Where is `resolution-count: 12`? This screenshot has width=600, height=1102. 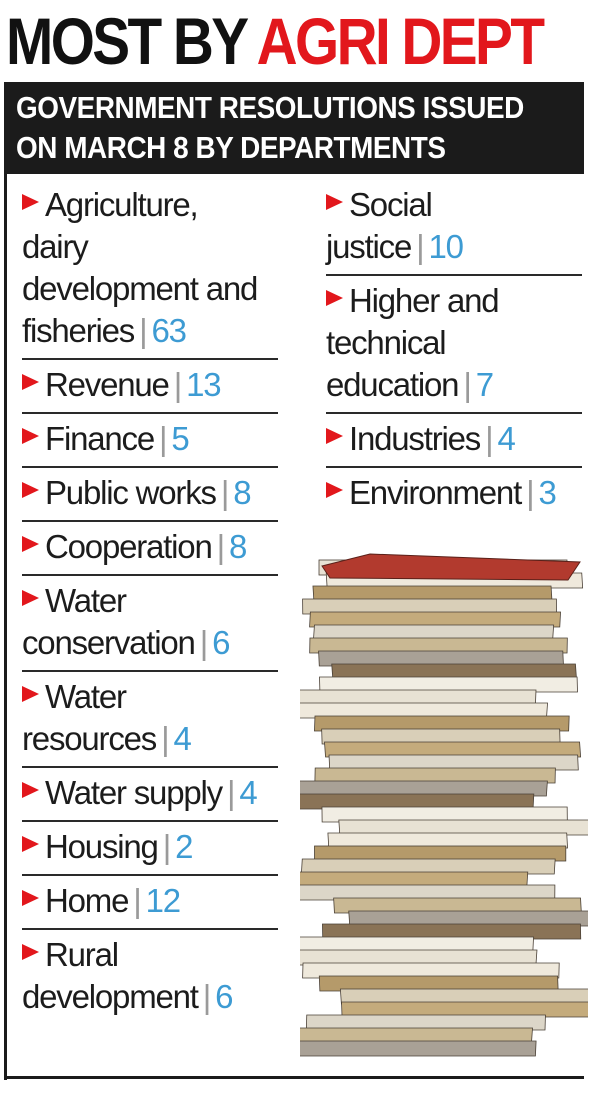 resolution-count: 12 is located at coordinates (163, 900).